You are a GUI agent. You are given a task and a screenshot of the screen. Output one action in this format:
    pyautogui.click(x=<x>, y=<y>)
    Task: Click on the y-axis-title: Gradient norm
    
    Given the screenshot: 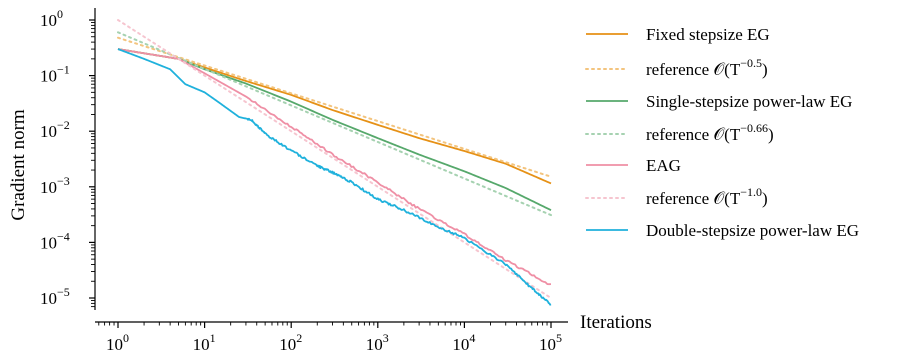 What is the action you would take?
    pyautogui.click(x=18, y=165)
    